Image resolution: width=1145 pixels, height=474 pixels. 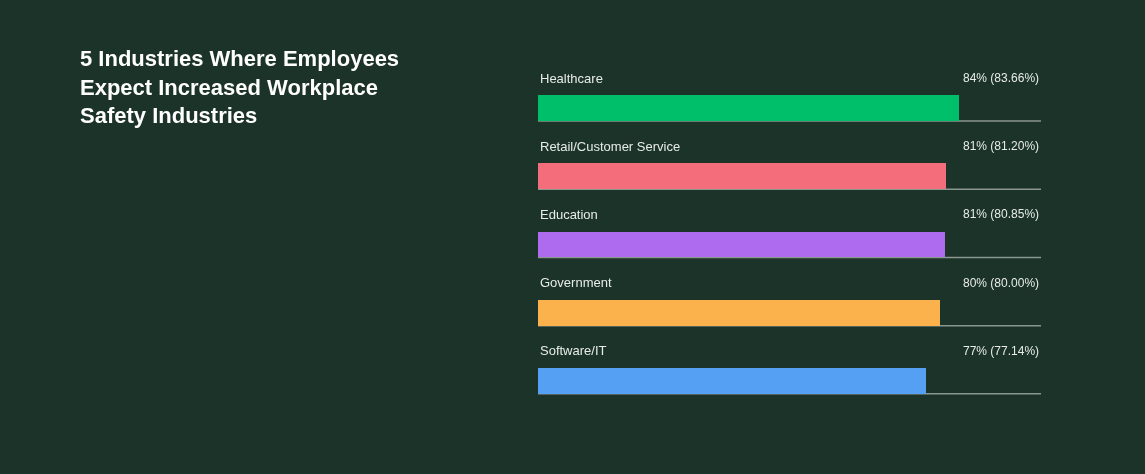 I want to click on y-tick-label: Software/IT, so click(x=573, y=350).